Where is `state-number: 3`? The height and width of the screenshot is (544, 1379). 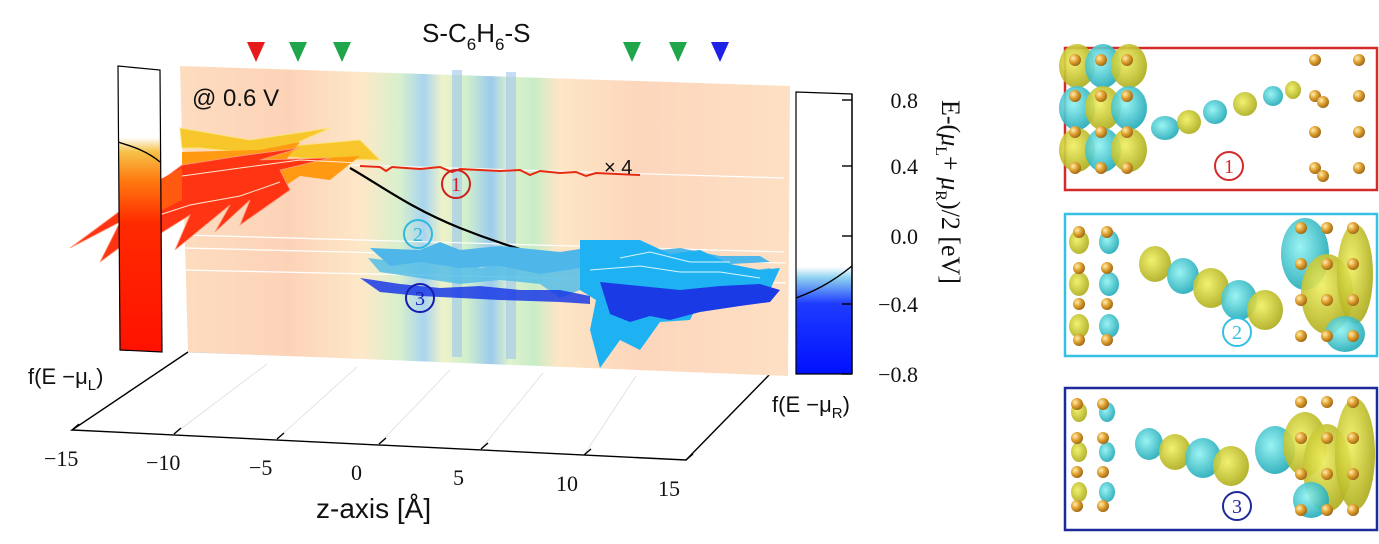 state-number: 3 is located at coordinates (420, 299).